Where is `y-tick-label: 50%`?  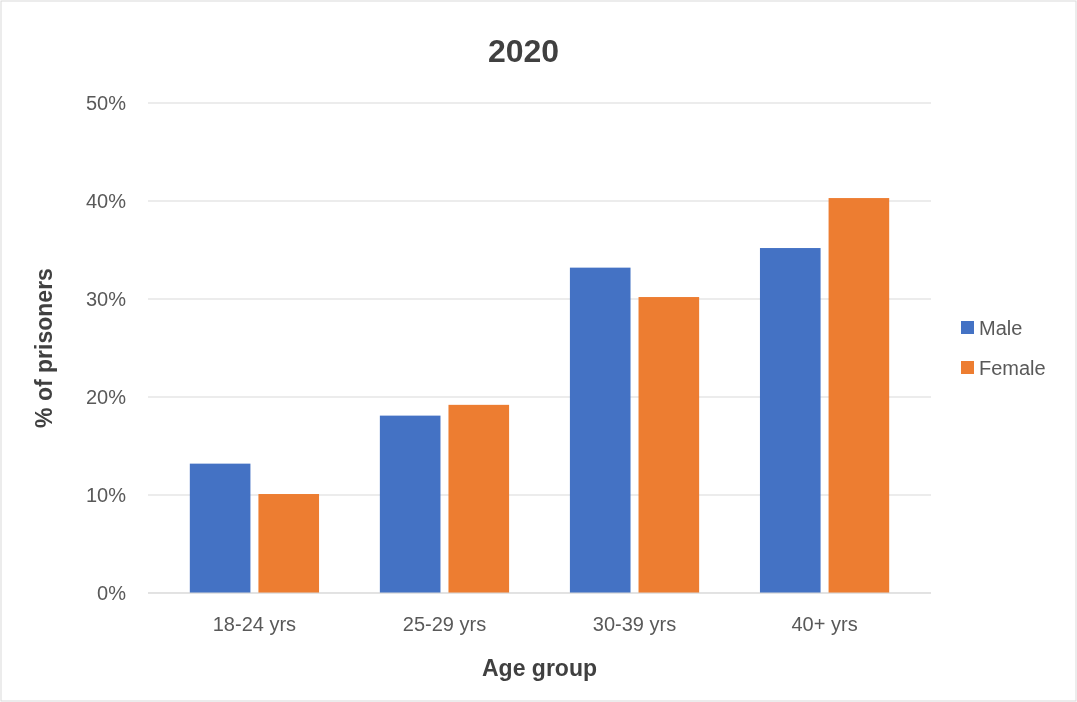
y-tick-label: 50% is located at coordinates (106, 103).